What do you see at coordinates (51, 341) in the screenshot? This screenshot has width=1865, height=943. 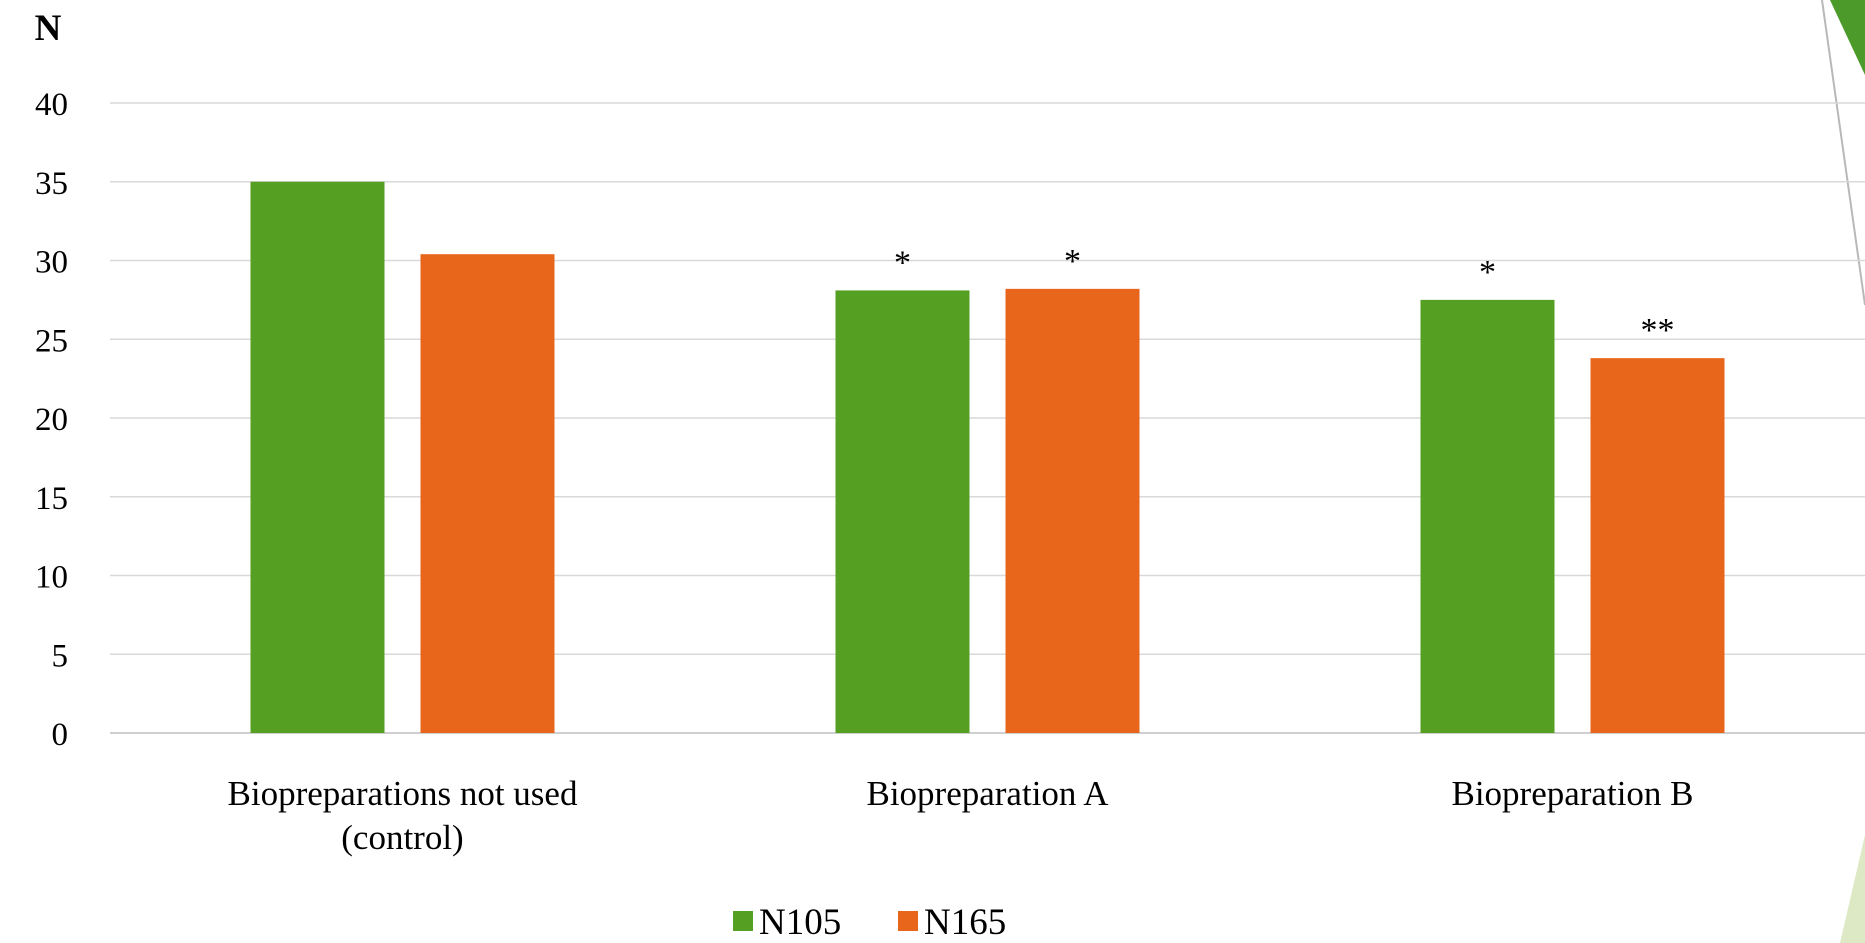 I see `y-tick-label: 25` at bounding box center [51, 341].